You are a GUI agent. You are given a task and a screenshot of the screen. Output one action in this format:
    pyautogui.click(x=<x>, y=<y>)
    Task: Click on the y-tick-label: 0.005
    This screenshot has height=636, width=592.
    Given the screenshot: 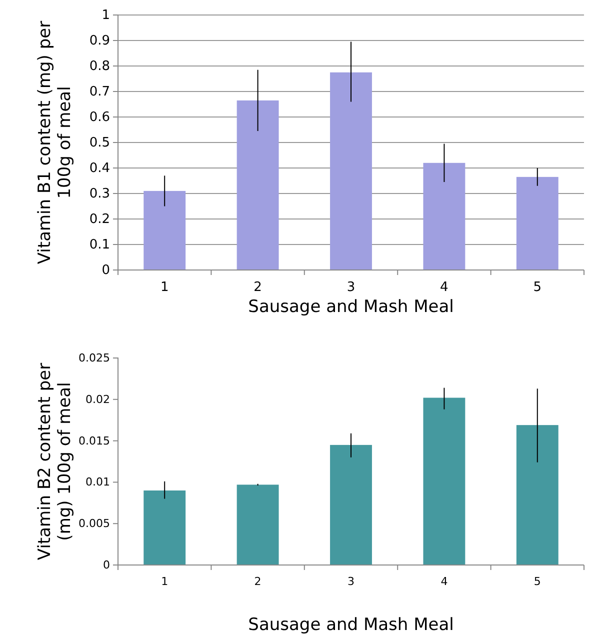 What is the action you would take?
    pyautogui.click(x=94, y=523)
    